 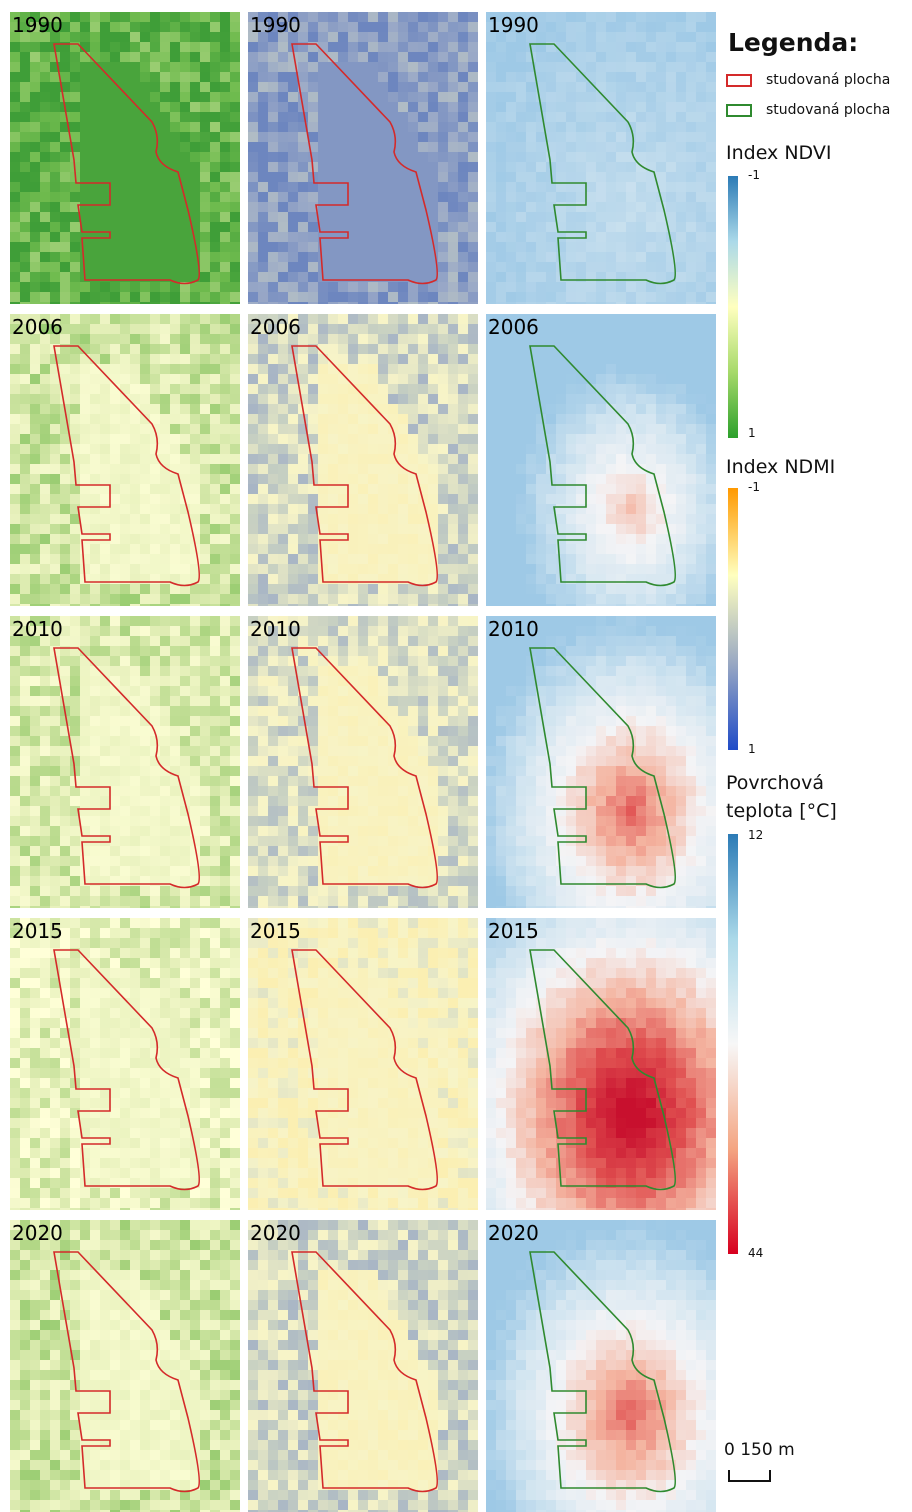 I want to click on map-panel-ndmi-2015: 2015, so click(x=363, y=1064).